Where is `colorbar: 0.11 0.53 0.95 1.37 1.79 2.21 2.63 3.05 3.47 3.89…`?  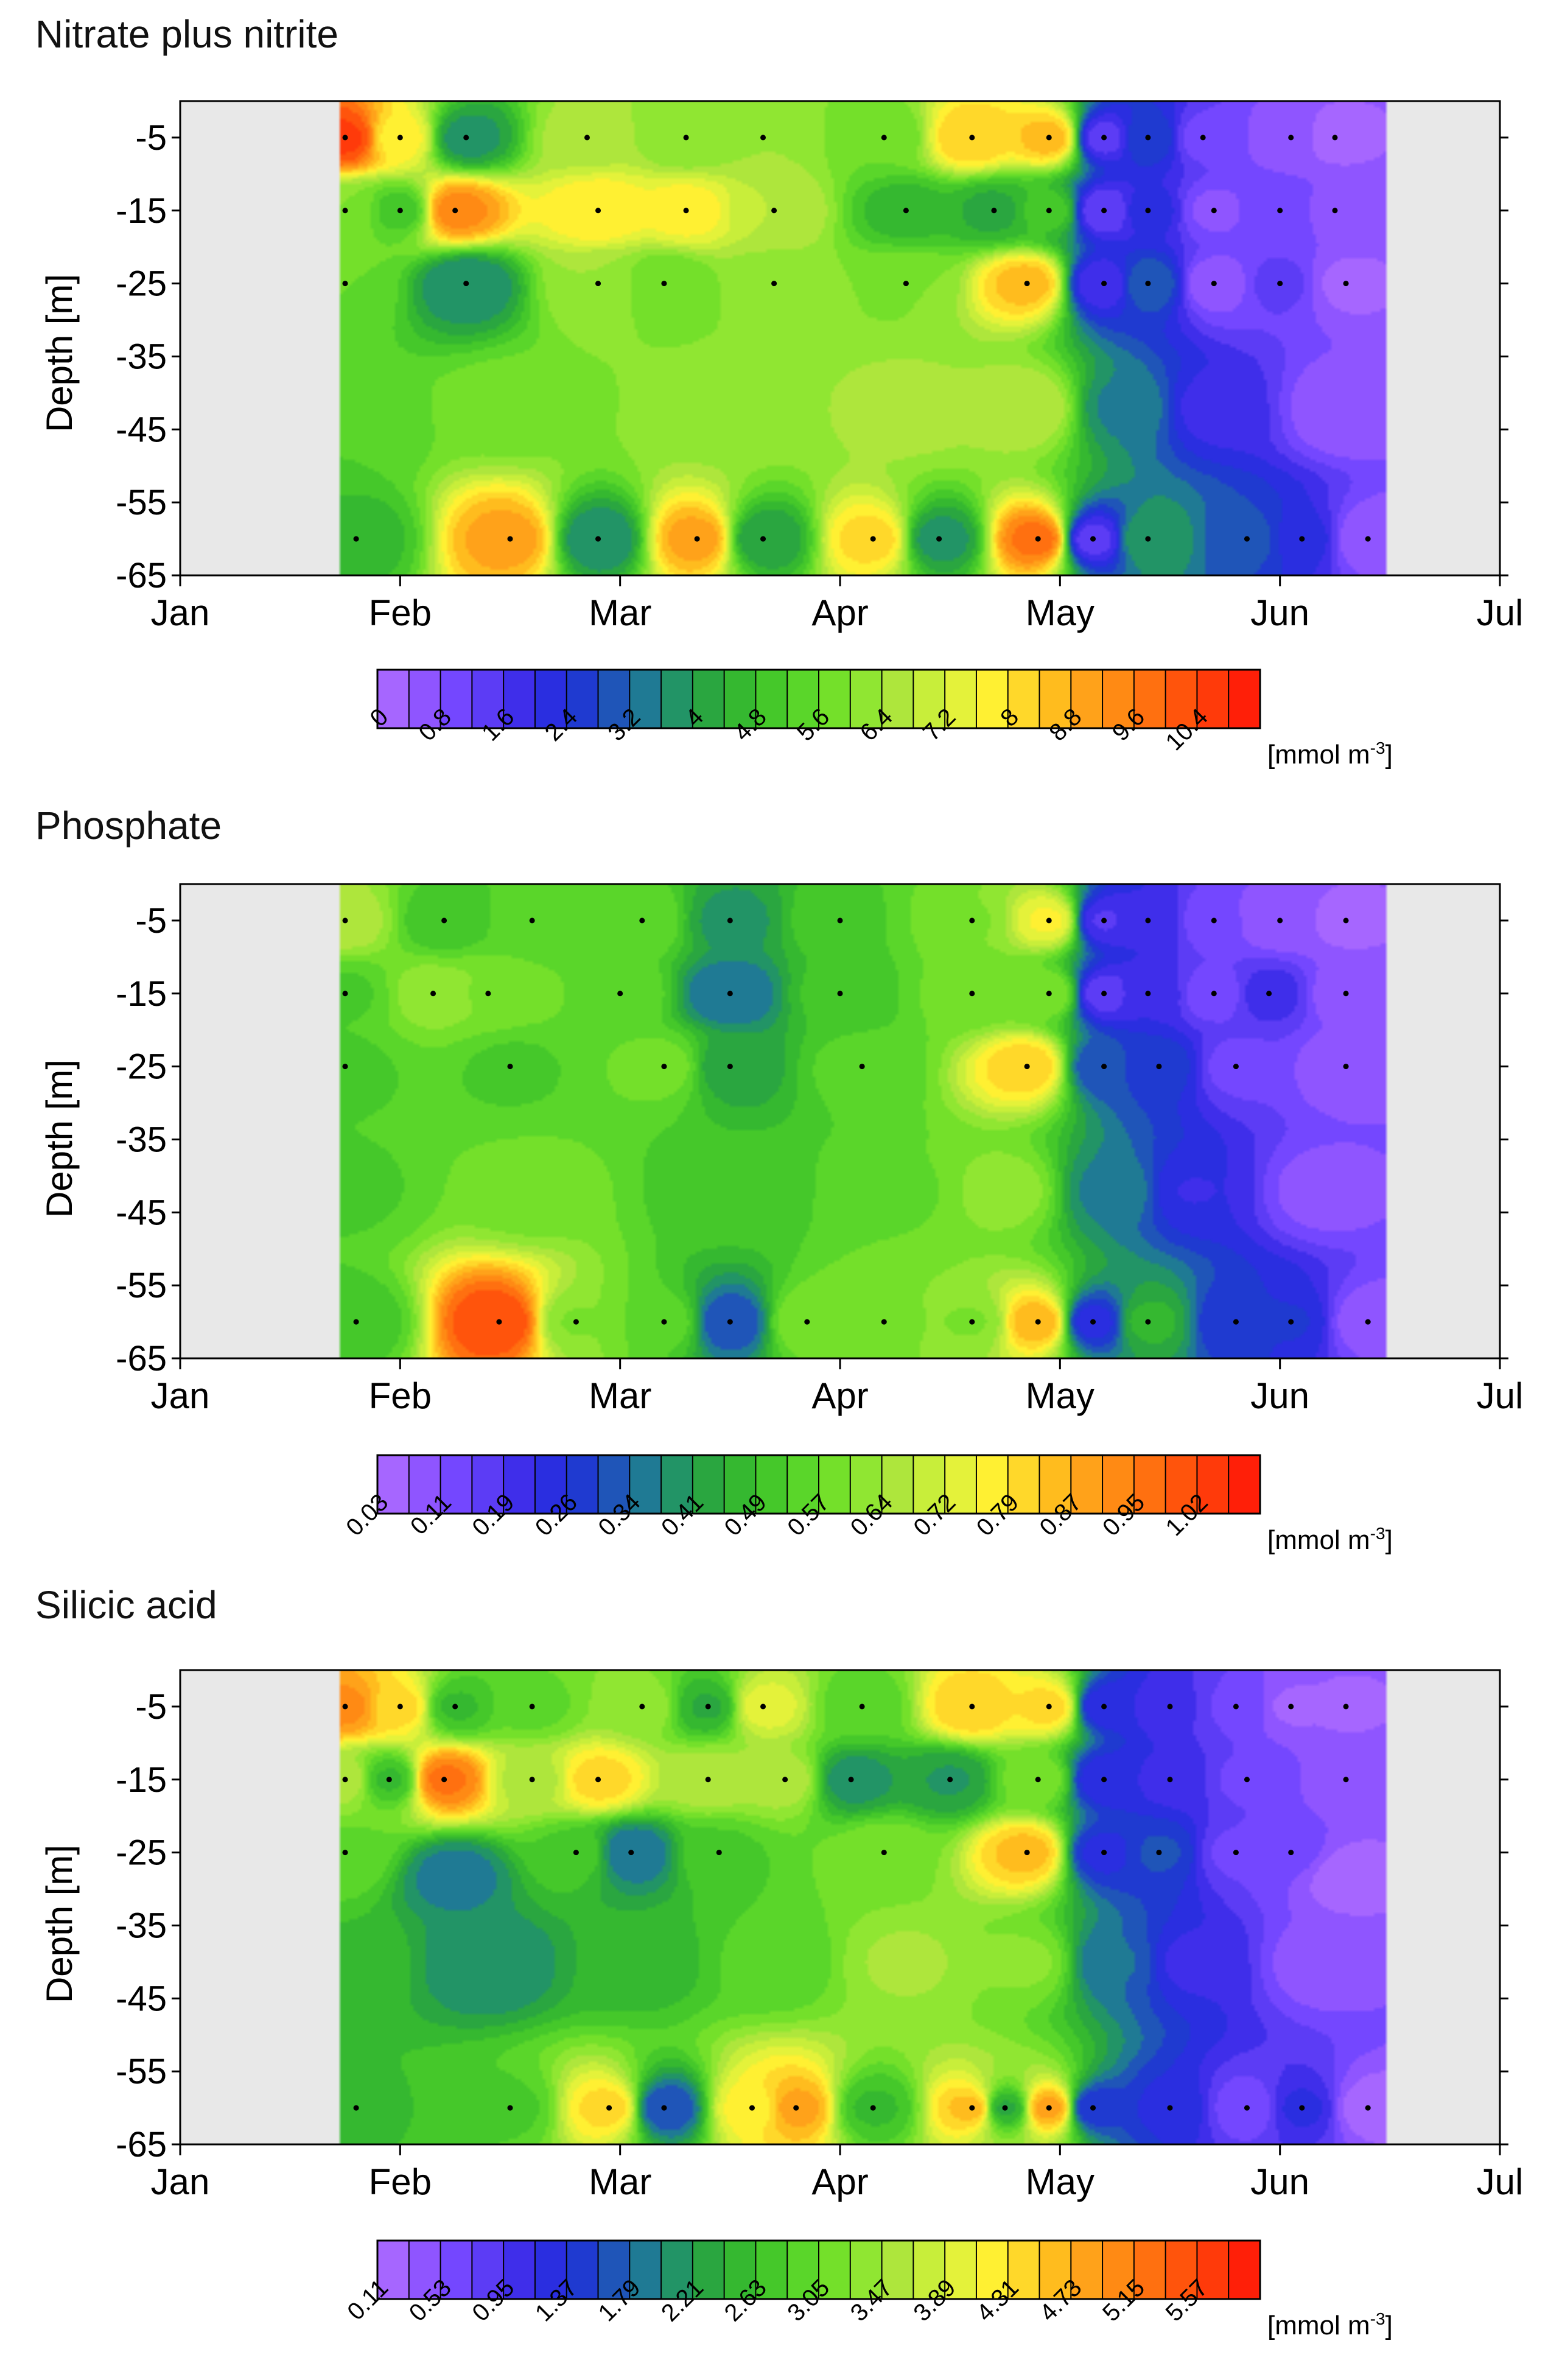
colorbar: 0.11 0.53 0.95 1.37 1.79 2.21 2.63 3.05 3.47 3.89… is located at coordinates (868, 2289).